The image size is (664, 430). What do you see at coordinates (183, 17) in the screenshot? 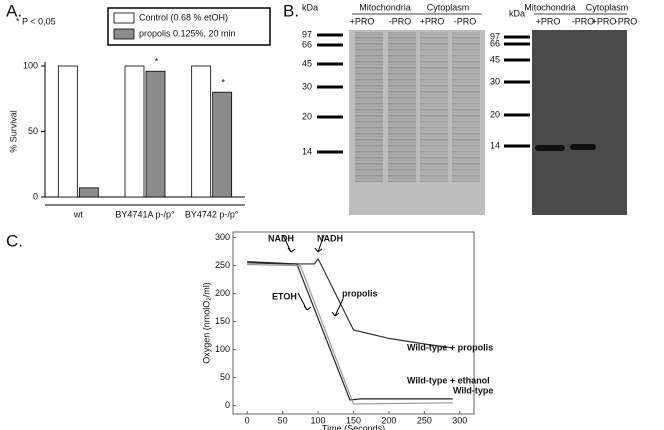
I see `legend-label: Control (0.68 % etOH)` at bounding box center [183, 17].